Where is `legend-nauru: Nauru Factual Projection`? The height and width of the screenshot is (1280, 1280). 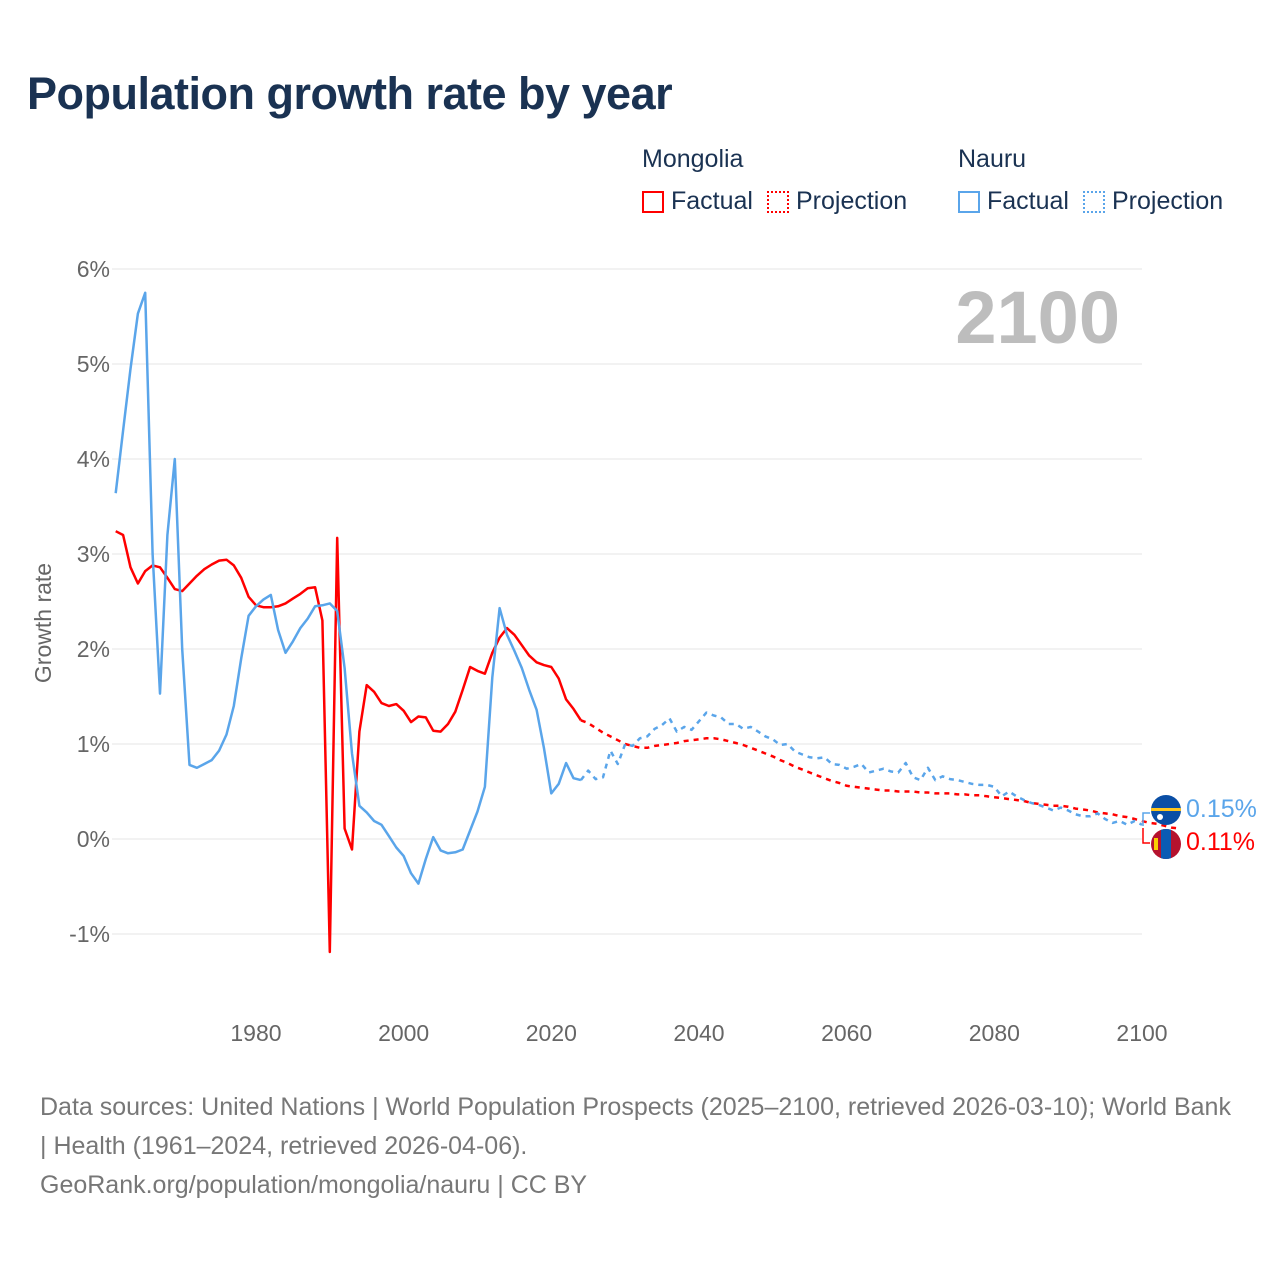
legend-nauru: Nauru Factual Projection is located at coordinates (1097, 180).